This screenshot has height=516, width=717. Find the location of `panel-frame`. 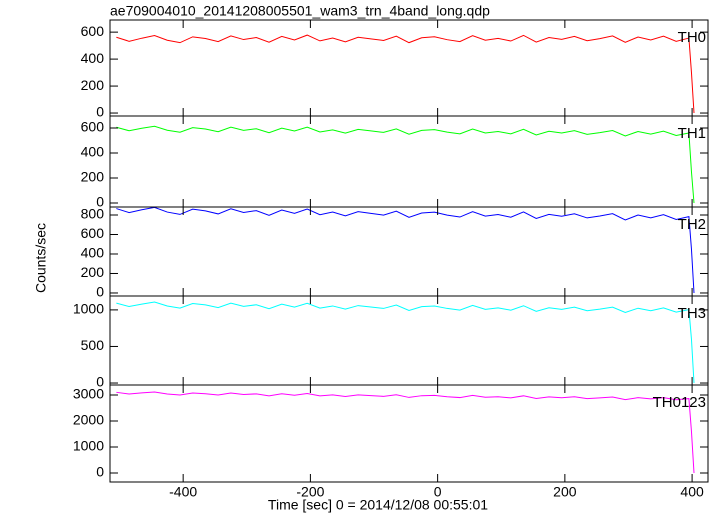

panel-frame is located at coordinates (409, 251).